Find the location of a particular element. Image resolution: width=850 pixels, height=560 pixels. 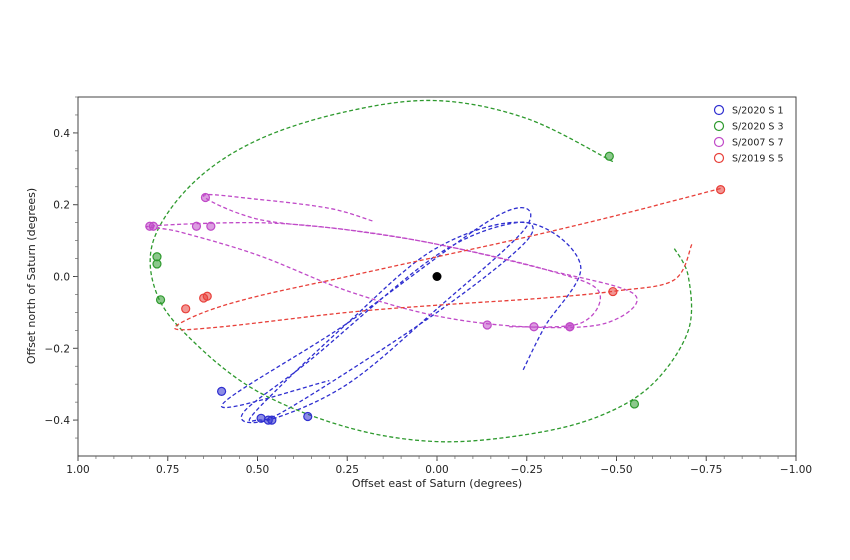

x-tick-label: −1.00 is located at coordinates (796, 470).